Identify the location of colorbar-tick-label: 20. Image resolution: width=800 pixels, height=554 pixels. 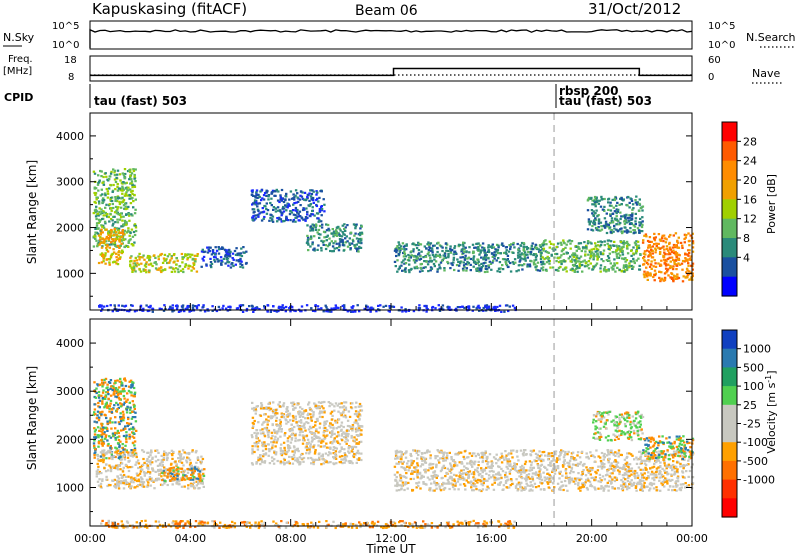
(750, 180).